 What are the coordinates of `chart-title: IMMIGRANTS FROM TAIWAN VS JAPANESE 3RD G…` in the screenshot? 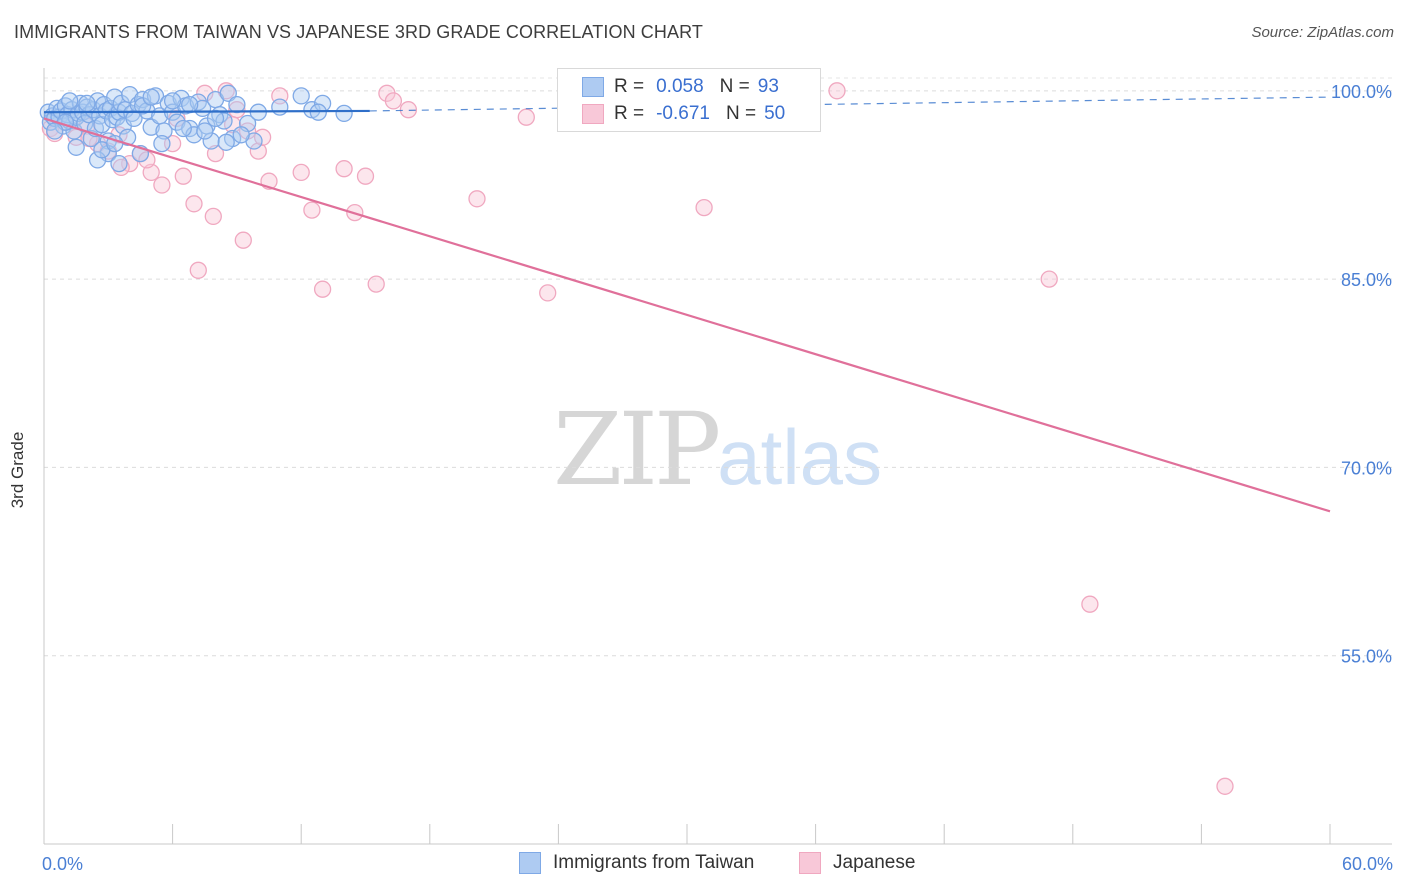 It's located at (358, 32).